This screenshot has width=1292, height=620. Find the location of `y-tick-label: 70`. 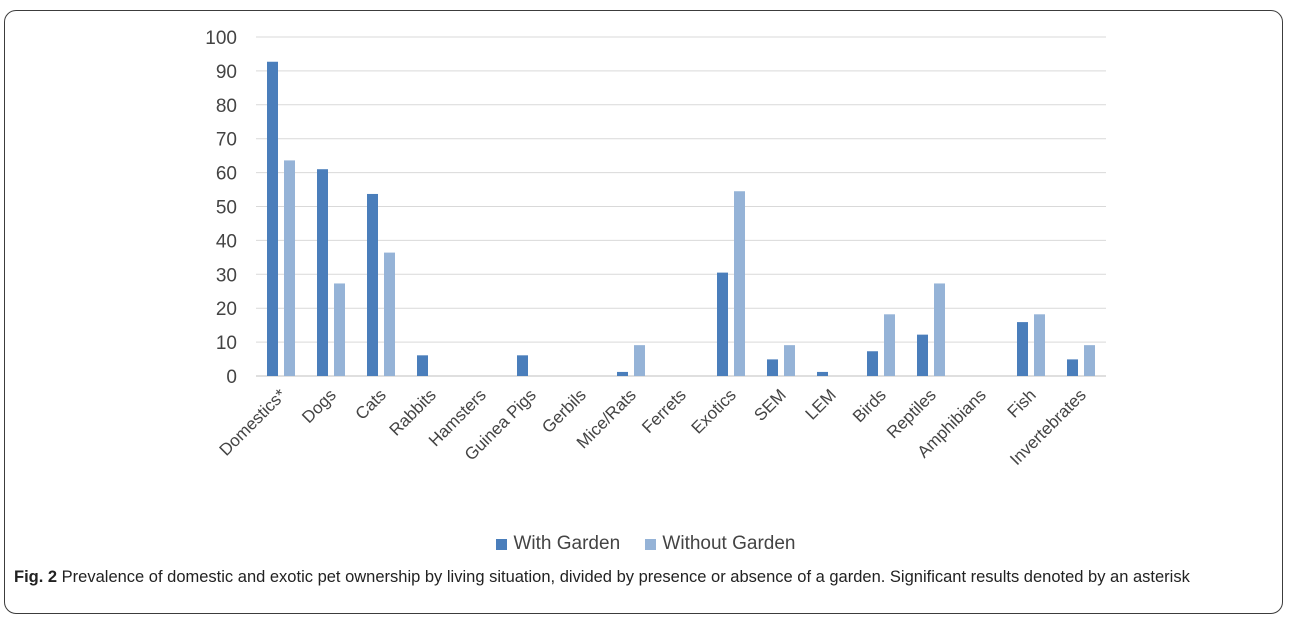

y-tick-label: 70 is located at coordinates (226, 140).